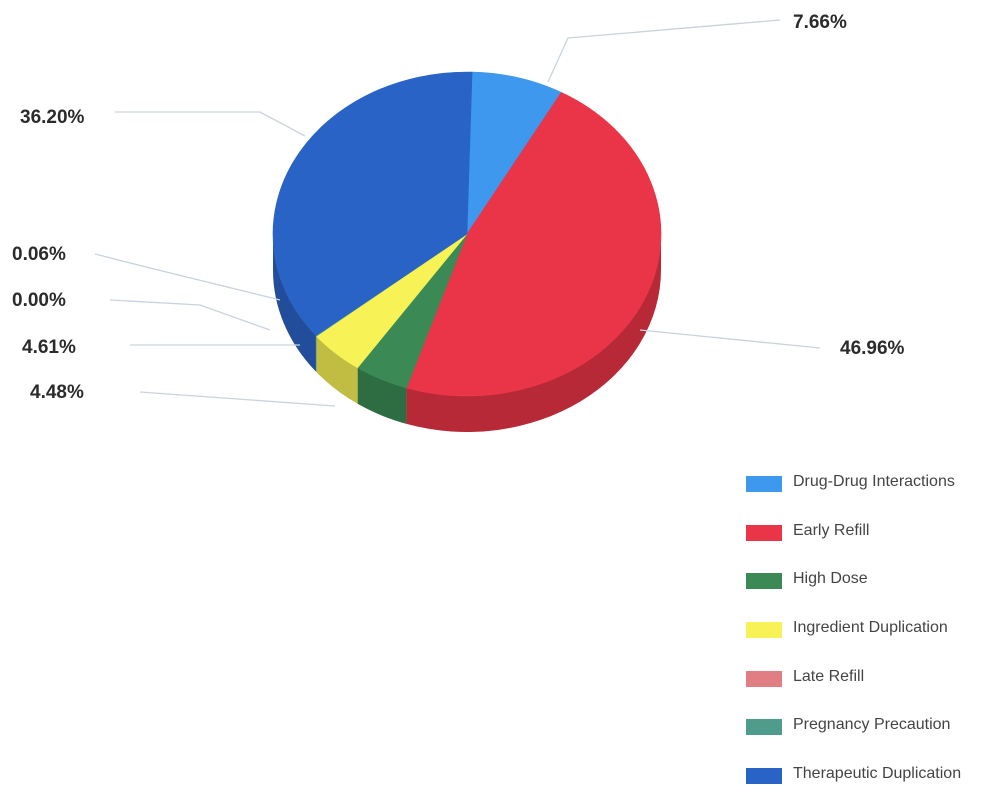 The width and height of the screenshot is (1003, 811). Describe the element at coordinates (873, 786) in the screenshot. I see `legend-item-therapeutic-duplication: Therapeutic Duplication` at that location.